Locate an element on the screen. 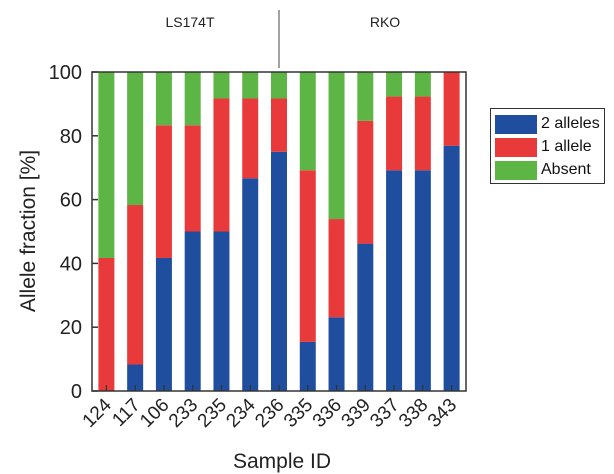 This screenshot has height=474, width=614. y-tick-label-40: 40 is located at coordinates (71, 264).